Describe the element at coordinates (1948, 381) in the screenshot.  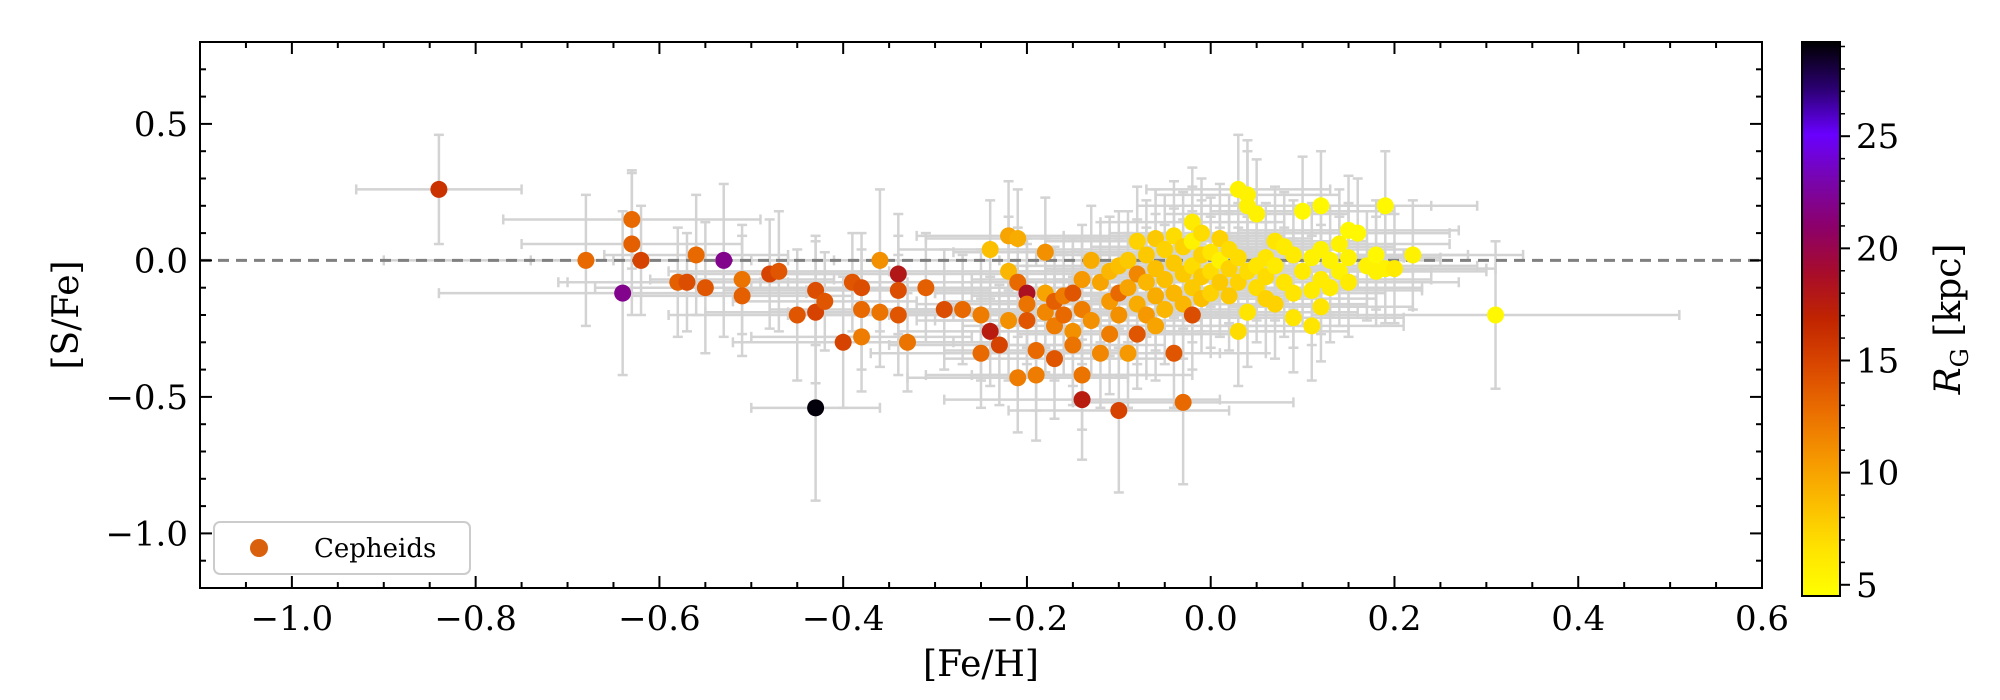
I see `colorbar-label-main: R` at that location.